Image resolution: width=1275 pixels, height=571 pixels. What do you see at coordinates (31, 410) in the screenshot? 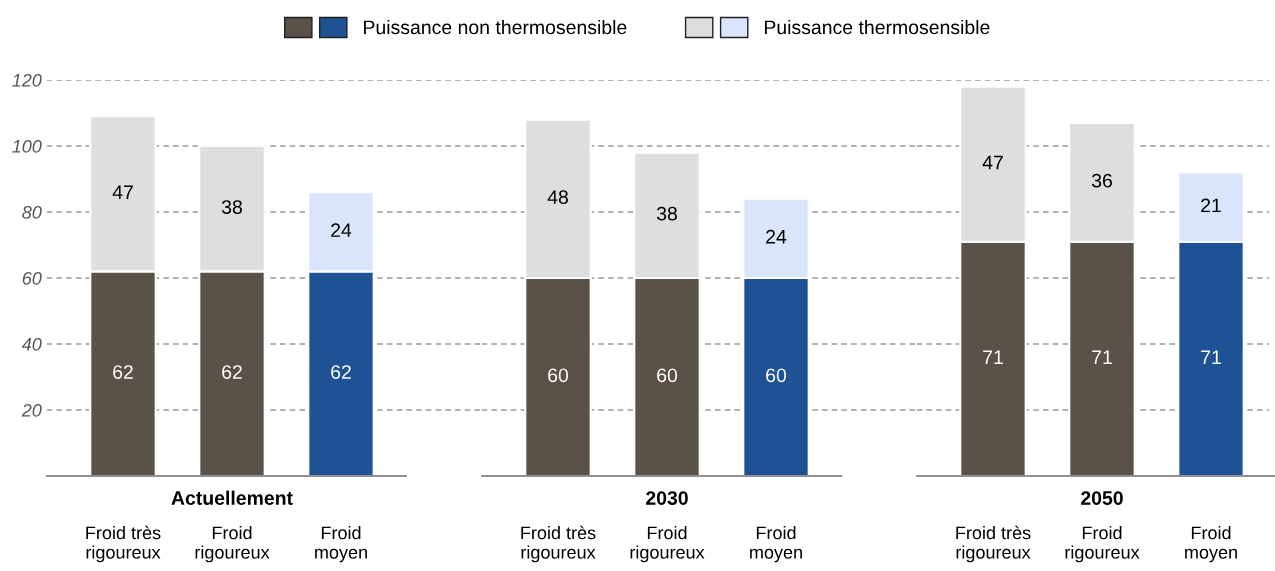
I see `y-tick-label: 20` at bounding box center [31, 410].